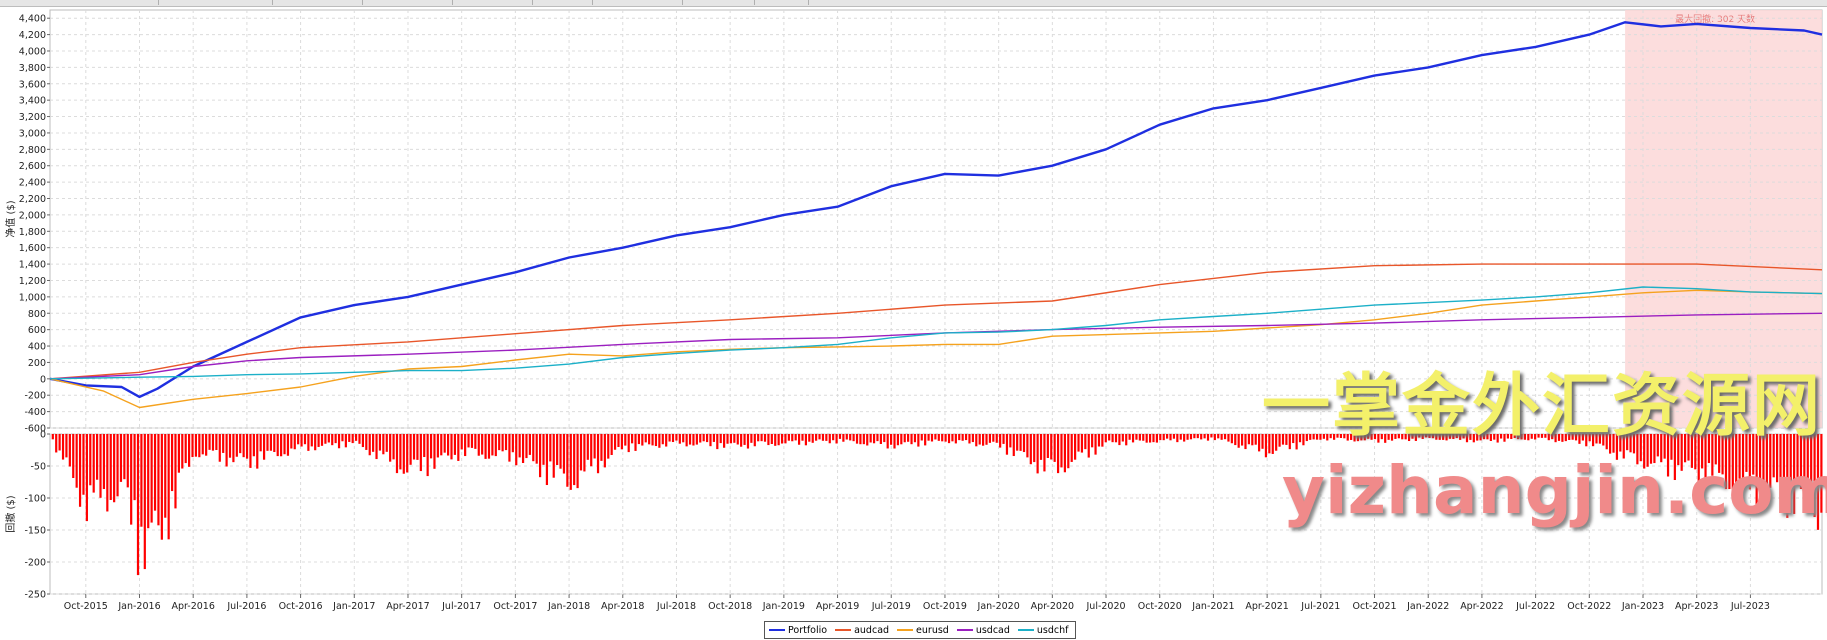 This screenshot has width=1827, height=640. What do you see at coordinates (32, 281) in the screenshot?
I see `y-tick-label: 1,200` at bounding box center [32, 281].